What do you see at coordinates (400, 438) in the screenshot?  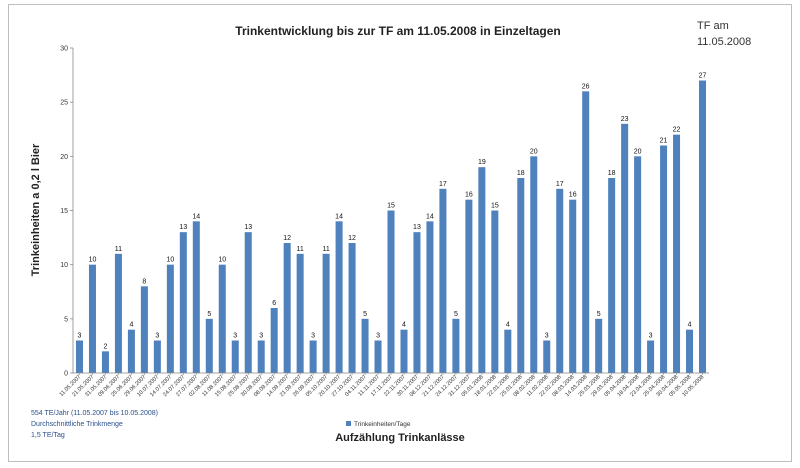 I see `x-axis-label: Aufzählung Trinkanlässe` at bounding box center [400, 438].